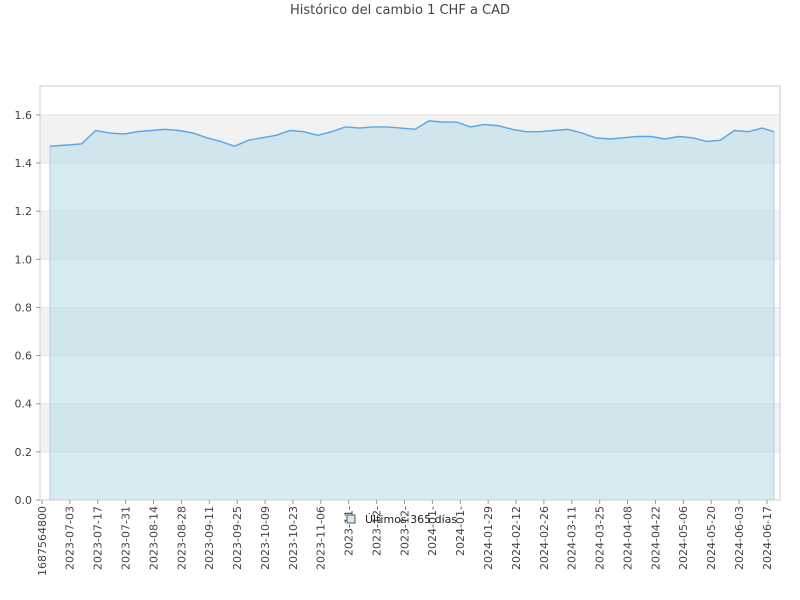 The height and width of the screenshot is (600, 800). Describe the element at coordinates (24, 163) in the screenshot. I see `y-tick-label: 1.4` at that location.